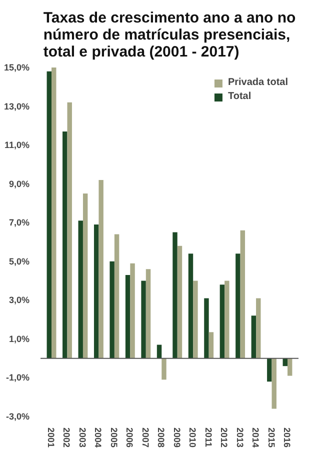  Describe the element at coordinates (161, 438) in the screenshot. I see `x-tick-label: 2008` at that location.